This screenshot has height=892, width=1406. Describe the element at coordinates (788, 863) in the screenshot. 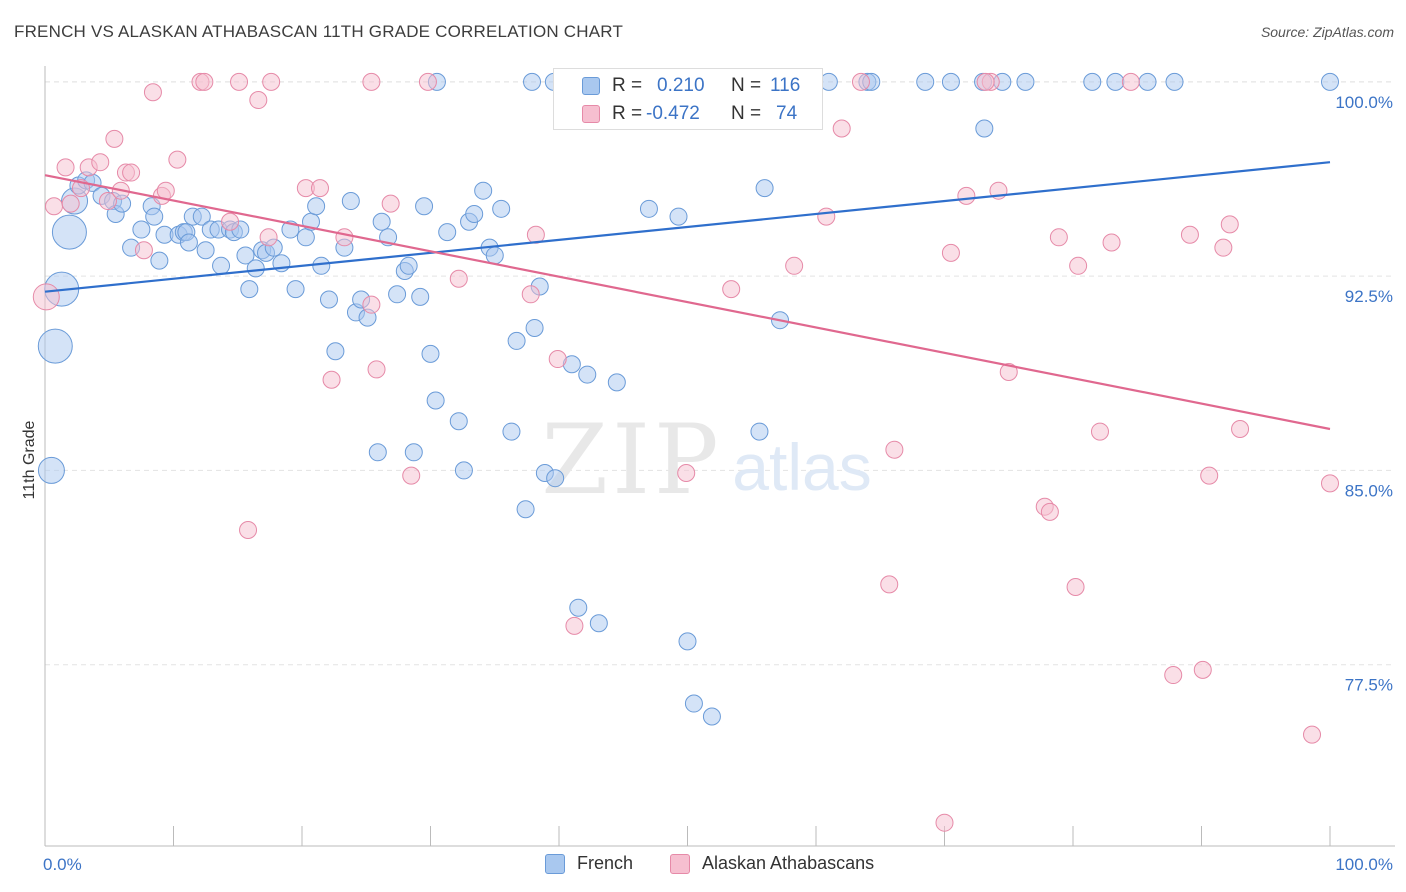

I see `alaskan-legend-label: Alaskan Athabascans` at that location.